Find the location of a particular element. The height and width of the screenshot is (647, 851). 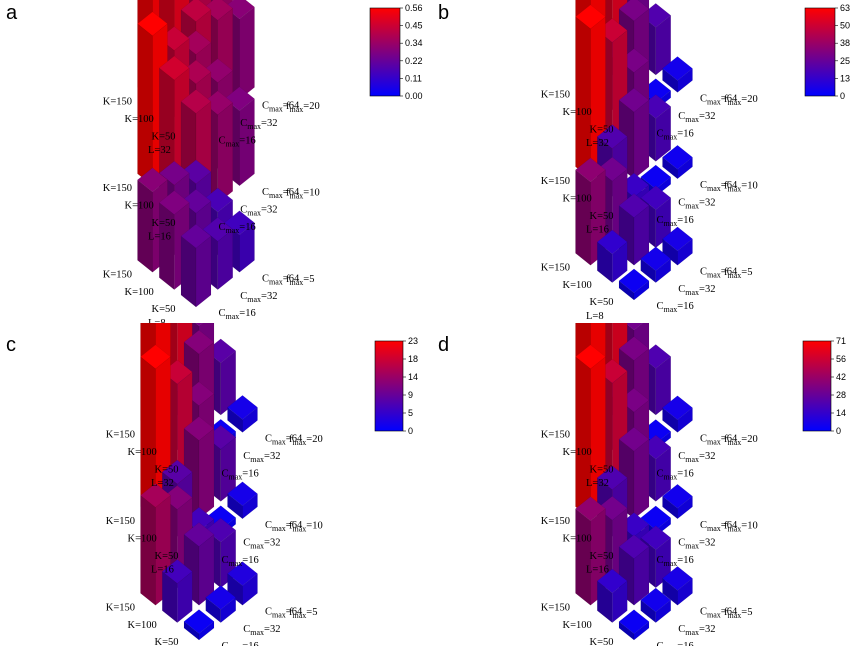

colorbar-tick-label: 13 is located at coordinates (845, 78).